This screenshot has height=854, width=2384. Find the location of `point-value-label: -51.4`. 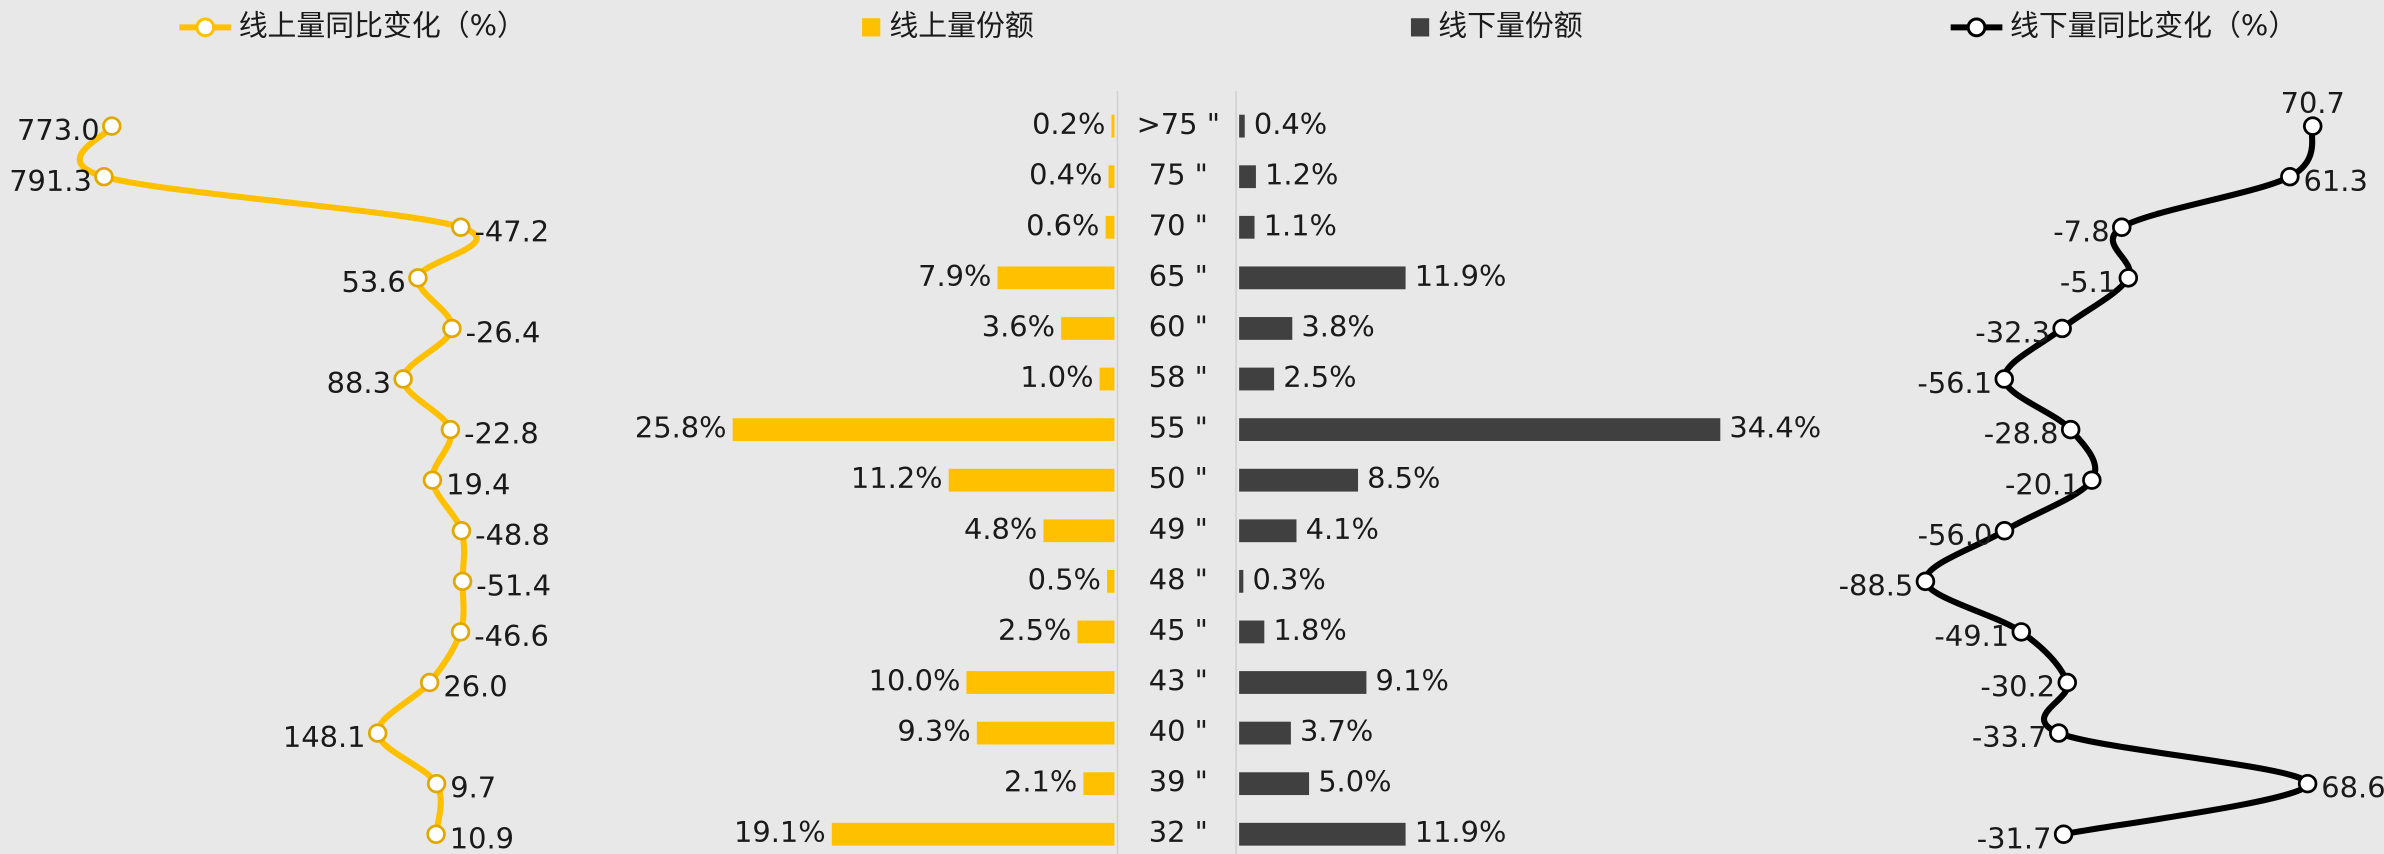

point-value-label: -51.4 is located at coordinates (513, 585).